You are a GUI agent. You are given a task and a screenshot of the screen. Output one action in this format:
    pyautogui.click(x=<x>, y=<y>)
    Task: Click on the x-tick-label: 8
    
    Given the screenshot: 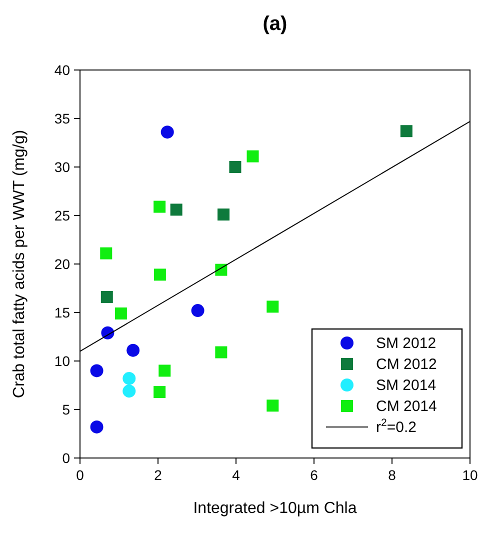 What is the action you would take?
    pyautogui.click(x=392, y=475)
    